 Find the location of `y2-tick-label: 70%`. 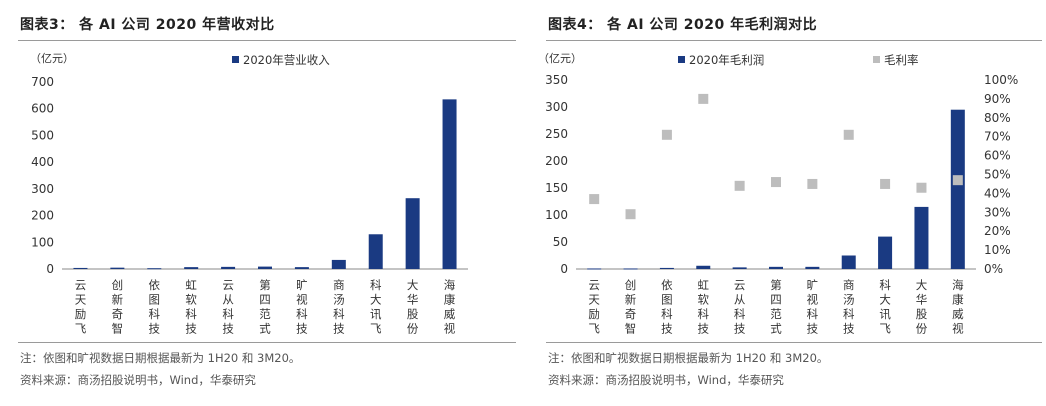

y2-tick-label: 70% is located at coordinates (997, 137).